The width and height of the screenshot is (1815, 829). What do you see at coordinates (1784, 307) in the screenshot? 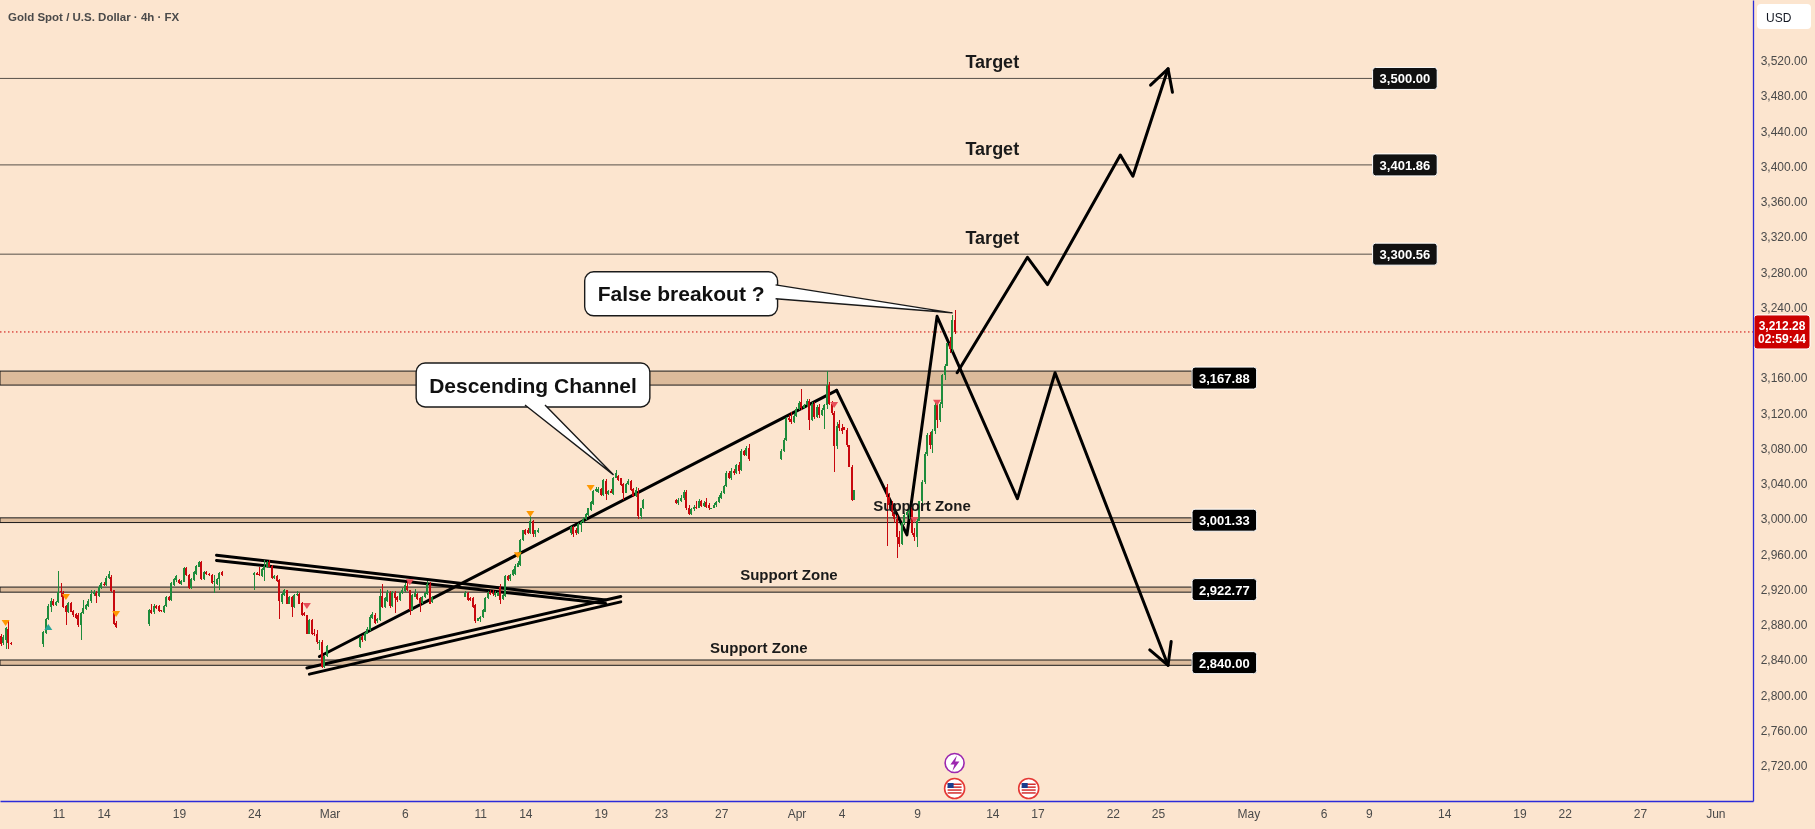
I see `y-tick-label: 3,240.00` at bounding box center [1784, 307].